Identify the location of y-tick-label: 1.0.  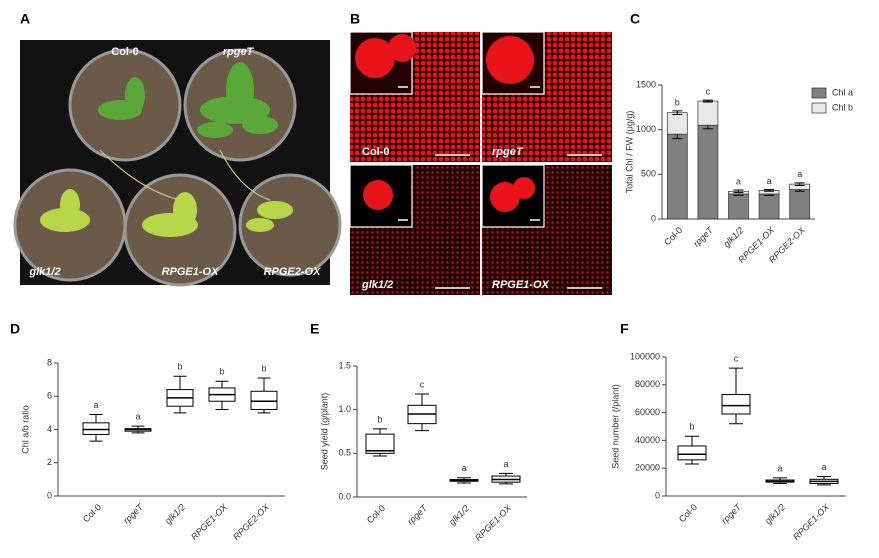
(344, 409).